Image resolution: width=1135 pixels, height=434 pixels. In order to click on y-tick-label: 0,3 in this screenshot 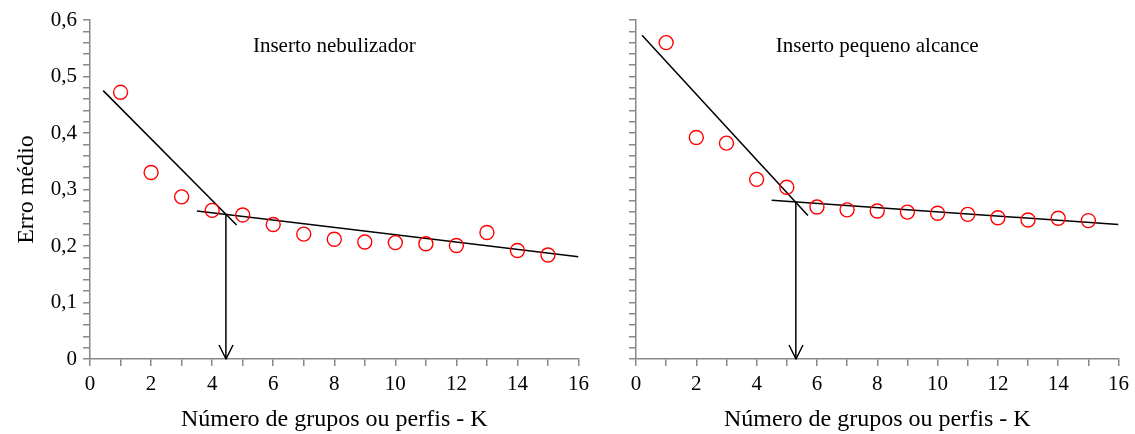, I will do `click(64, 188)`.